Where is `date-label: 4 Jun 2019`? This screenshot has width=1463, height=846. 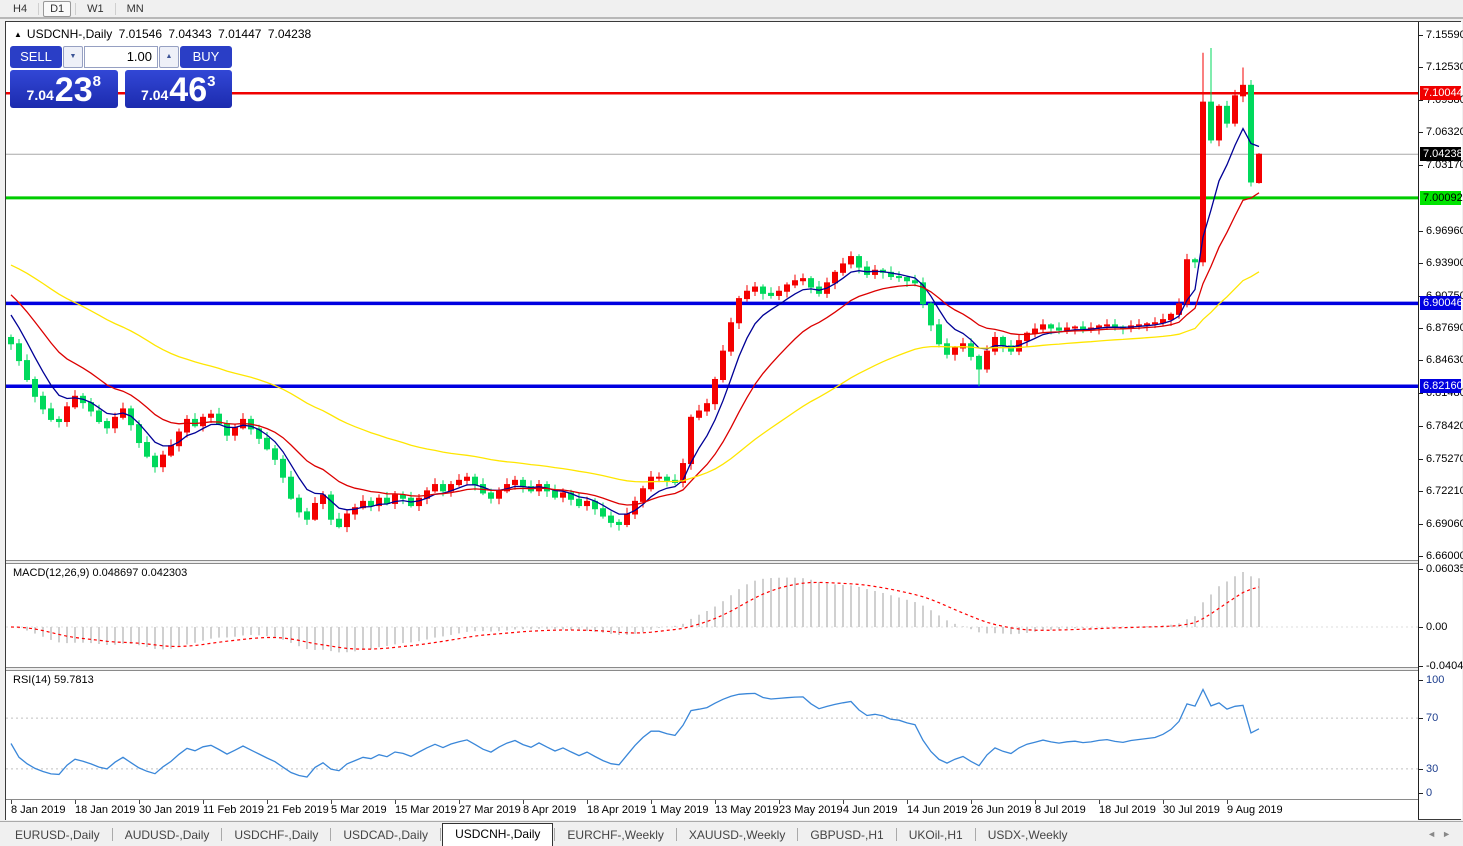
date-label: 4 Jun 2019 is located at coordinates (870, 810).